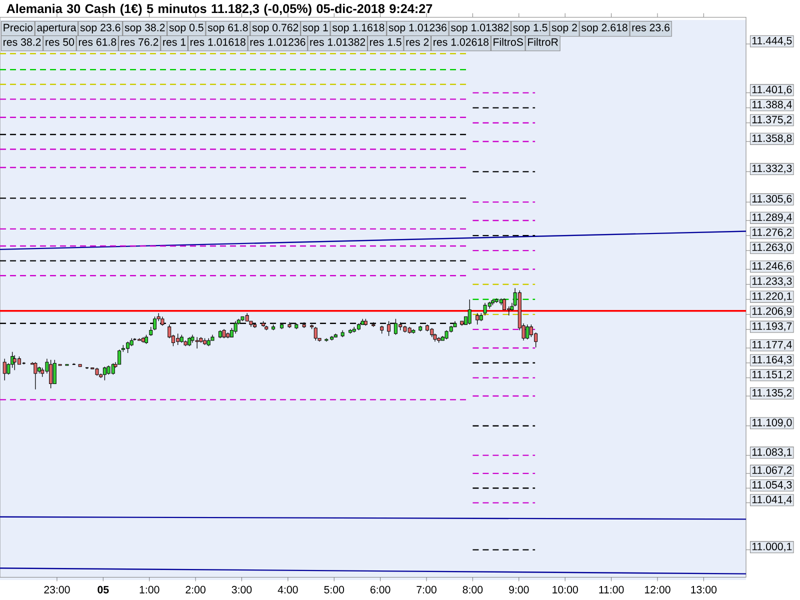 This screenshot has width=800, height=600. I want to click on x-tick-label: 9:00, so click(519, 590).